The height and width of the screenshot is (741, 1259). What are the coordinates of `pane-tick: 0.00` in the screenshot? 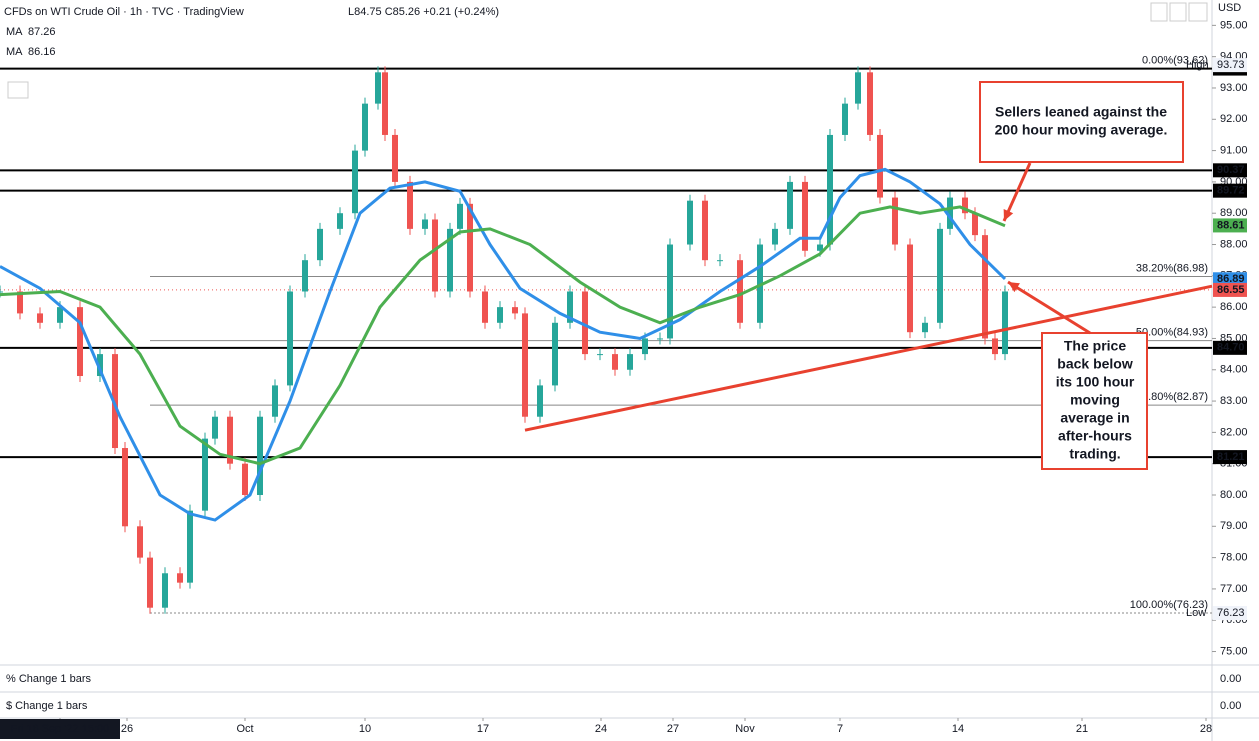 It's located at (1230, 706).